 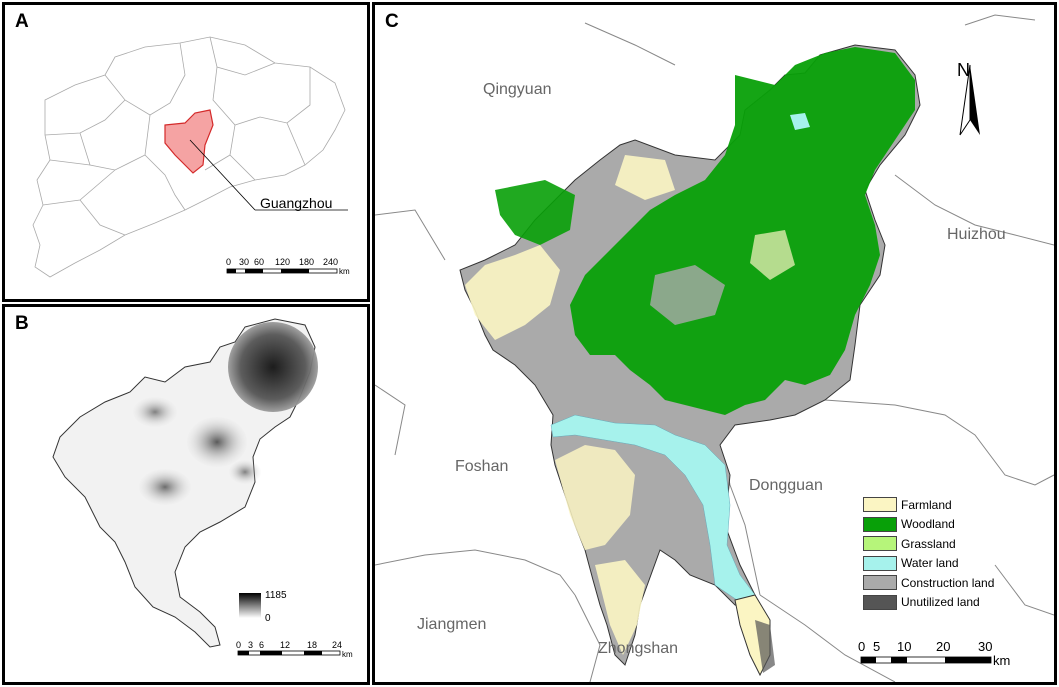 I want to click on guangzhou-callout-label: Guangzhou, so click(x=296, y=203).